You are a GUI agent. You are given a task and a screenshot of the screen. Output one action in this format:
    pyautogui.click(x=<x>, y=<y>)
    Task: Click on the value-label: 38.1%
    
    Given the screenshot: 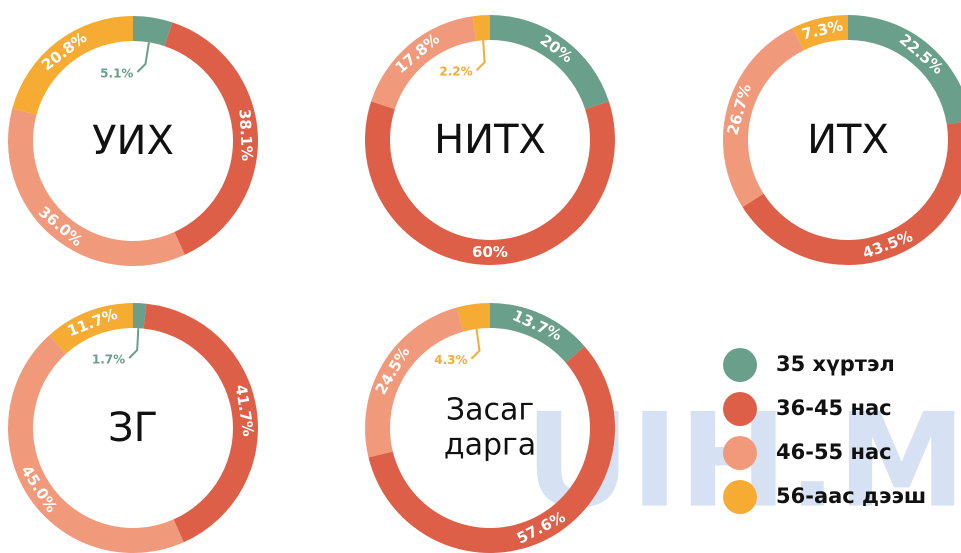 What is the action you would take?
    pyautogui.click(x=245, y=135)
    